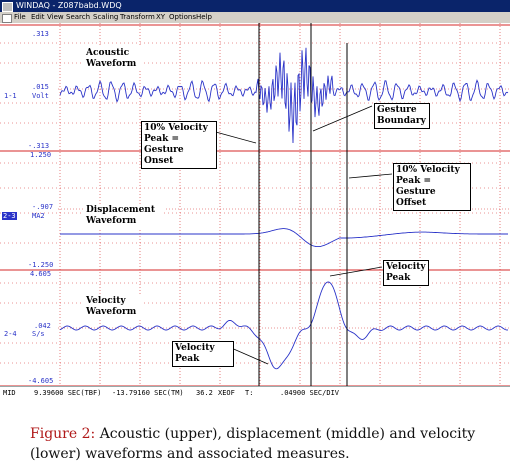  I want to click on acoustic-scale-top: .313, so click(40, 34).